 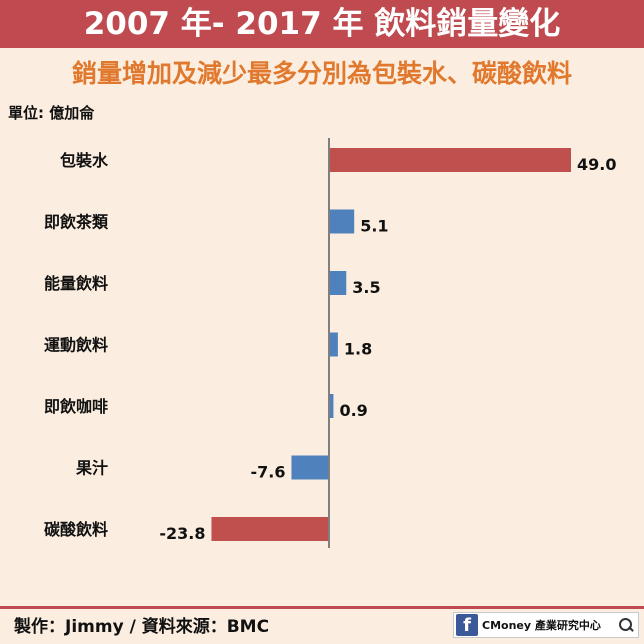 What do you see at coordinates (76, 406) in the screenshot?
I see `category-label-4: 即飲咖啡` at bounding box center [76, 406].